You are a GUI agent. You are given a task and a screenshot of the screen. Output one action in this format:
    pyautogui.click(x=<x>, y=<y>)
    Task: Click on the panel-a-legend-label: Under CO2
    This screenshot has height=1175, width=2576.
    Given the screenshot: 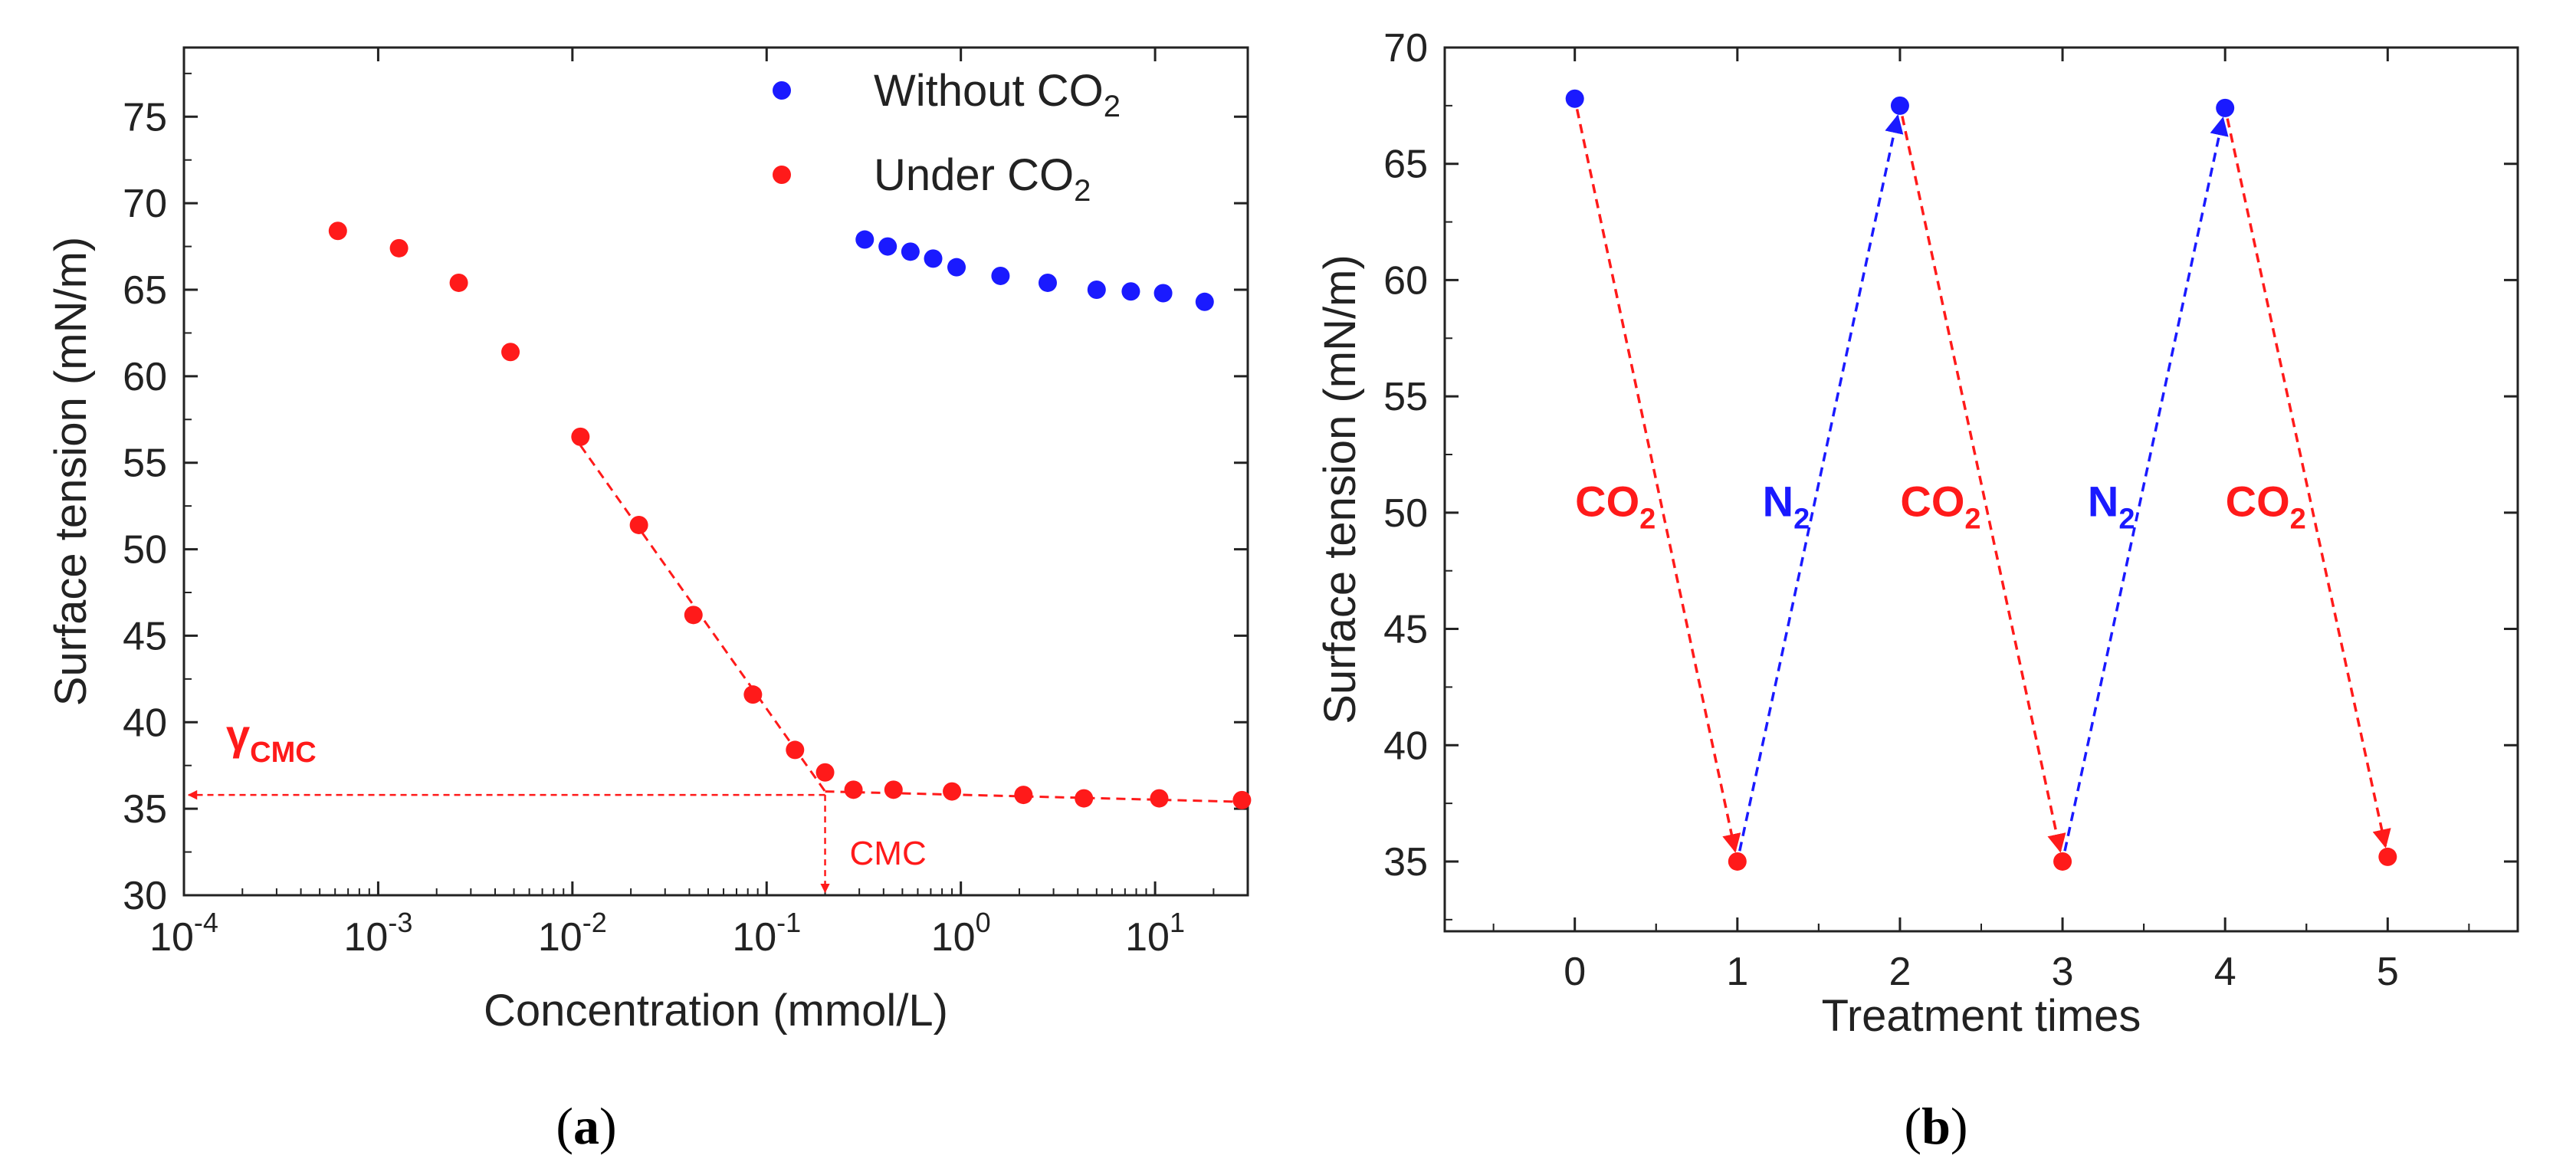 What is the action you would take?
    pyautogui.click(x=982, y=179)
    